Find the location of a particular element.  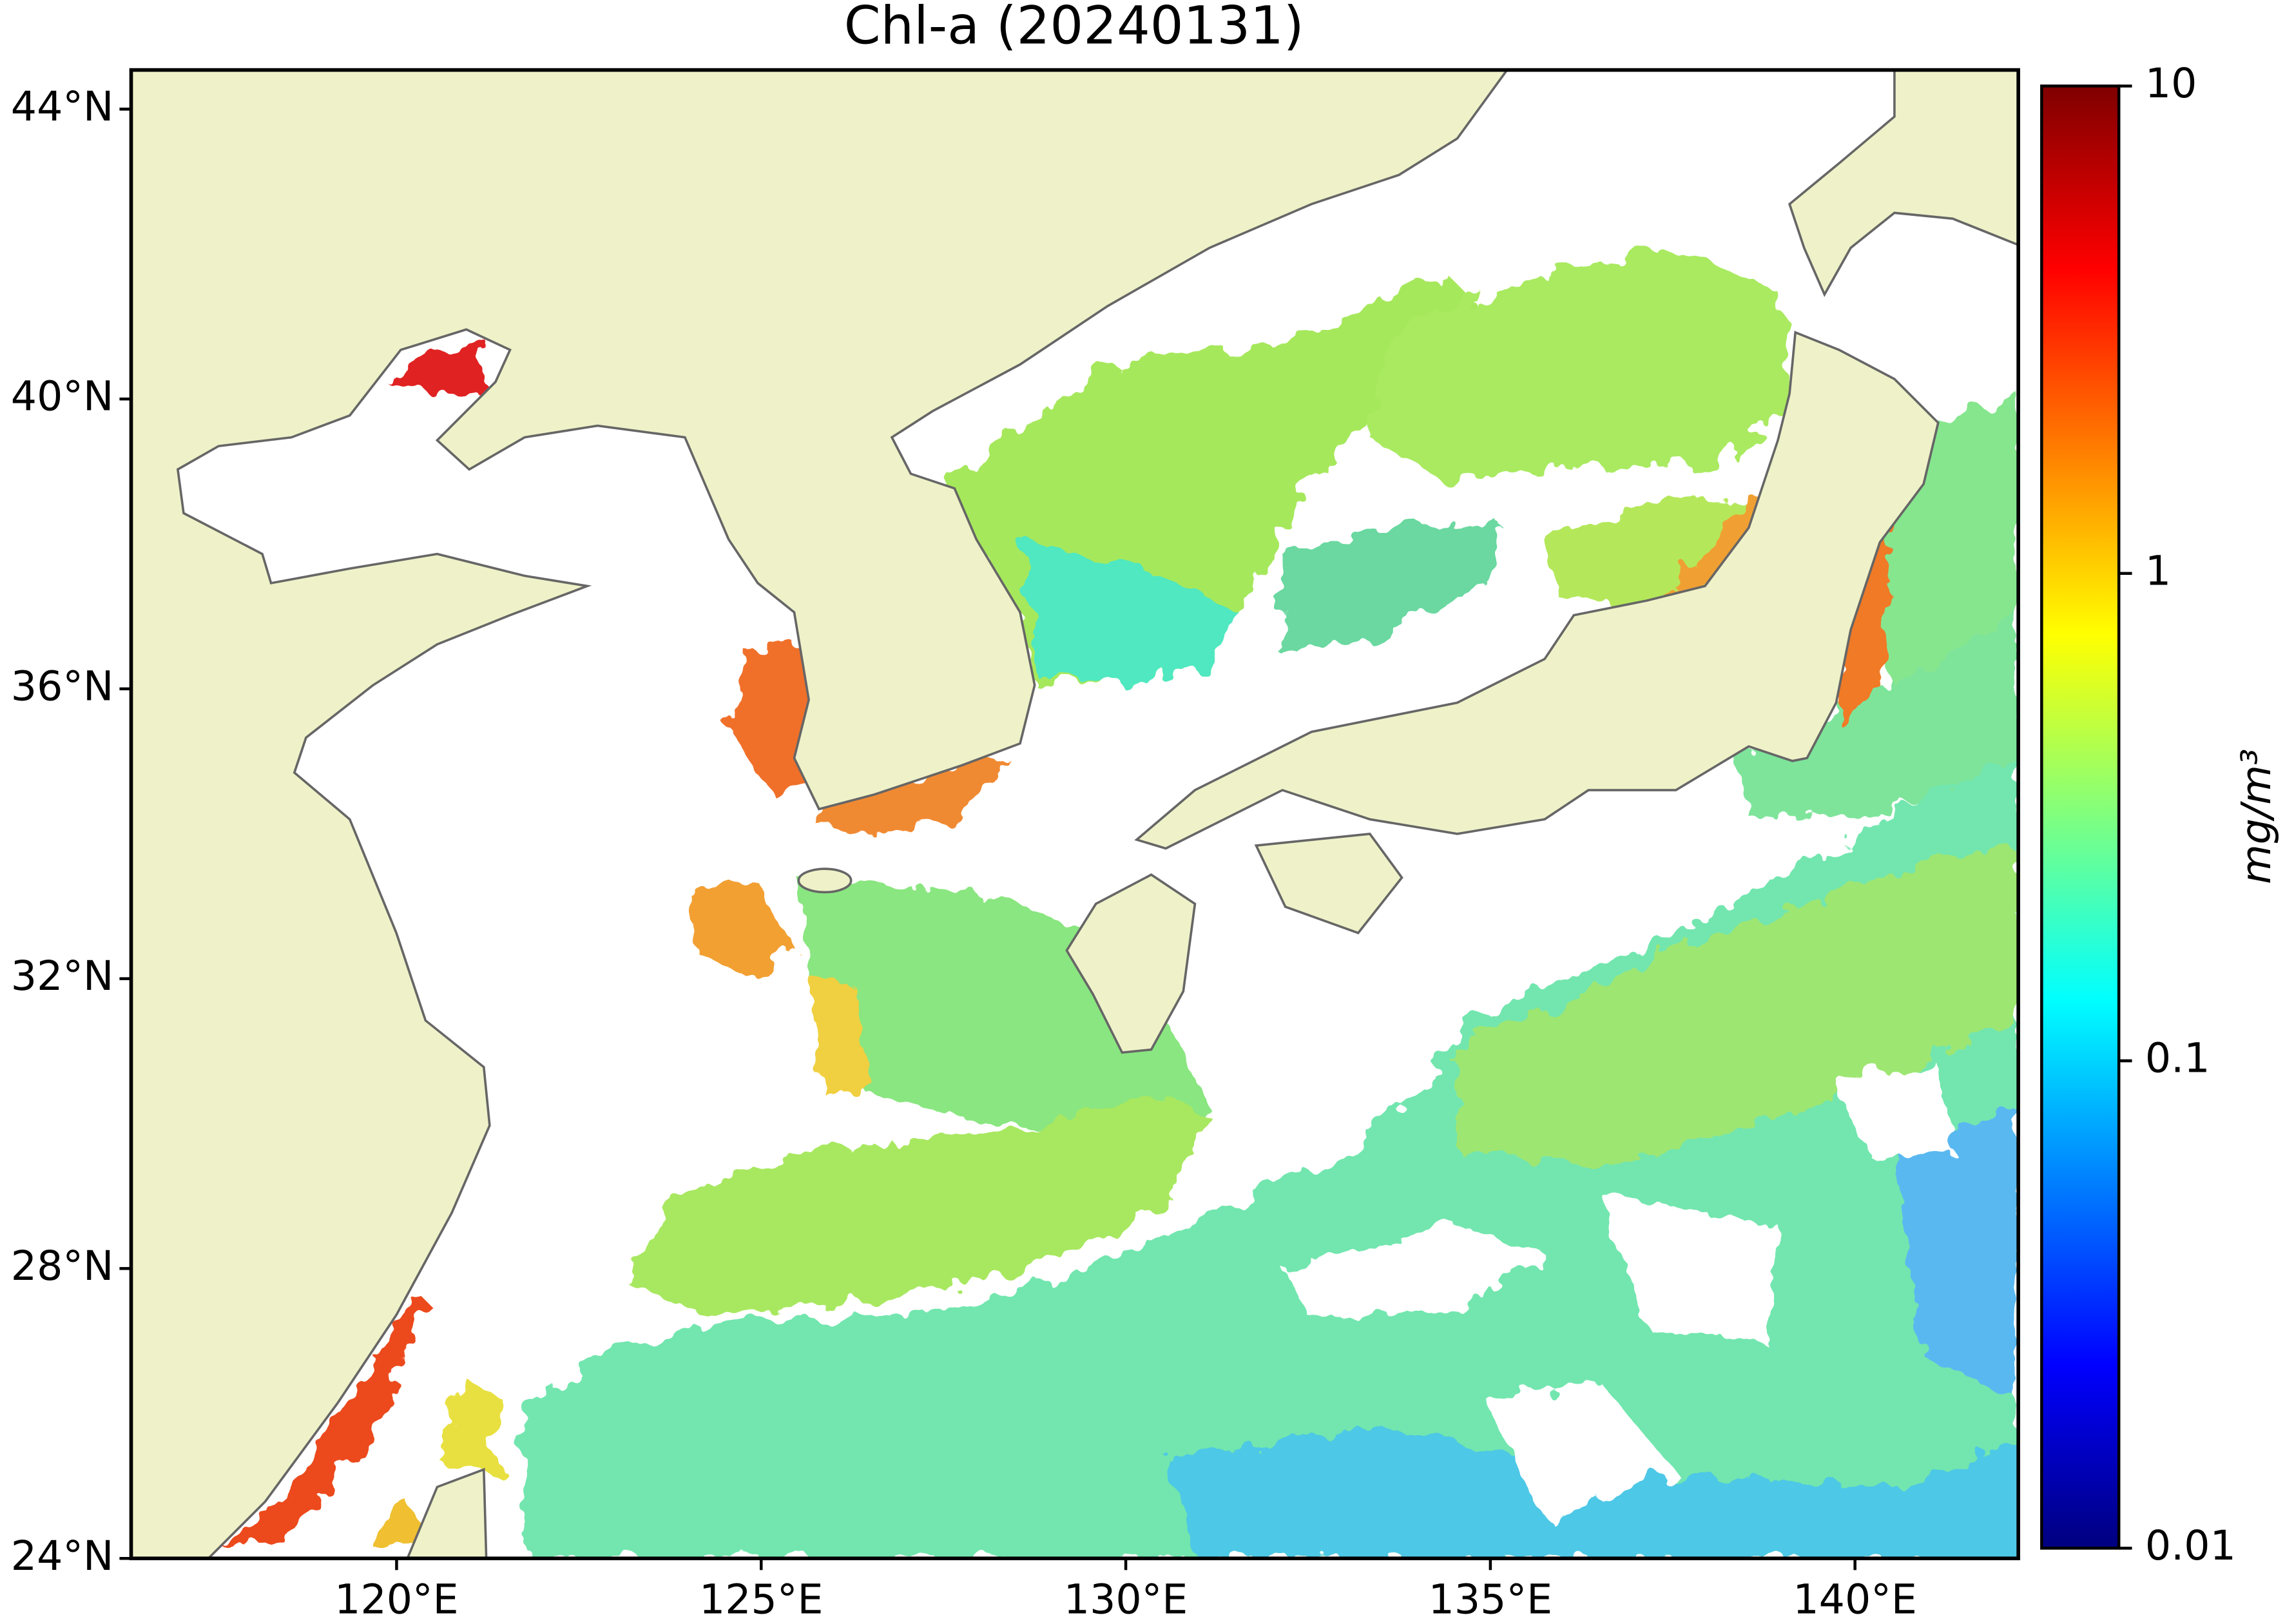

y-tick-label: 44°N is located at coordinates (62, 106).